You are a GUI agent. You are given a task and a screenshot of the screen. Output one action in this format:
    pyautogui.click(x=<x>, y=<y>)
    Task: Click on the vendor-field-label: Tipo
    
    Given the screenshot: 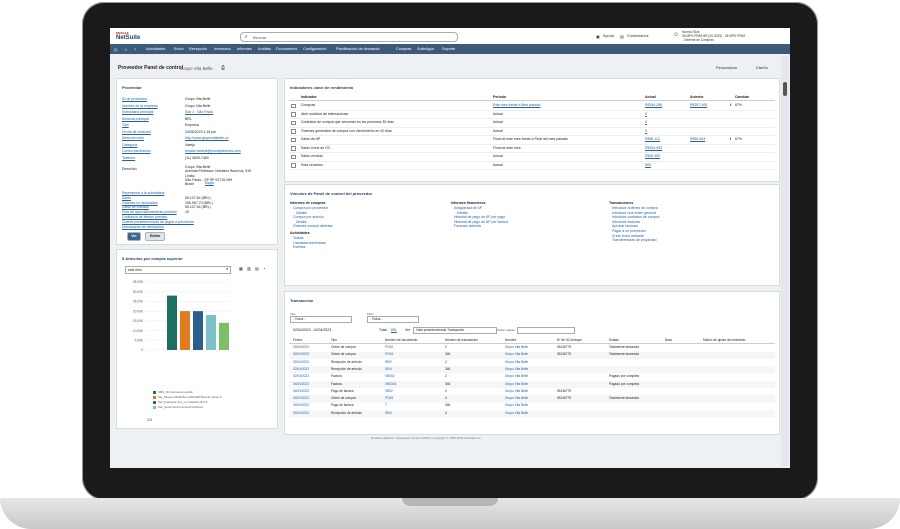 What is the action you would take?
    pyautogui.click(x=125, y=125)
    